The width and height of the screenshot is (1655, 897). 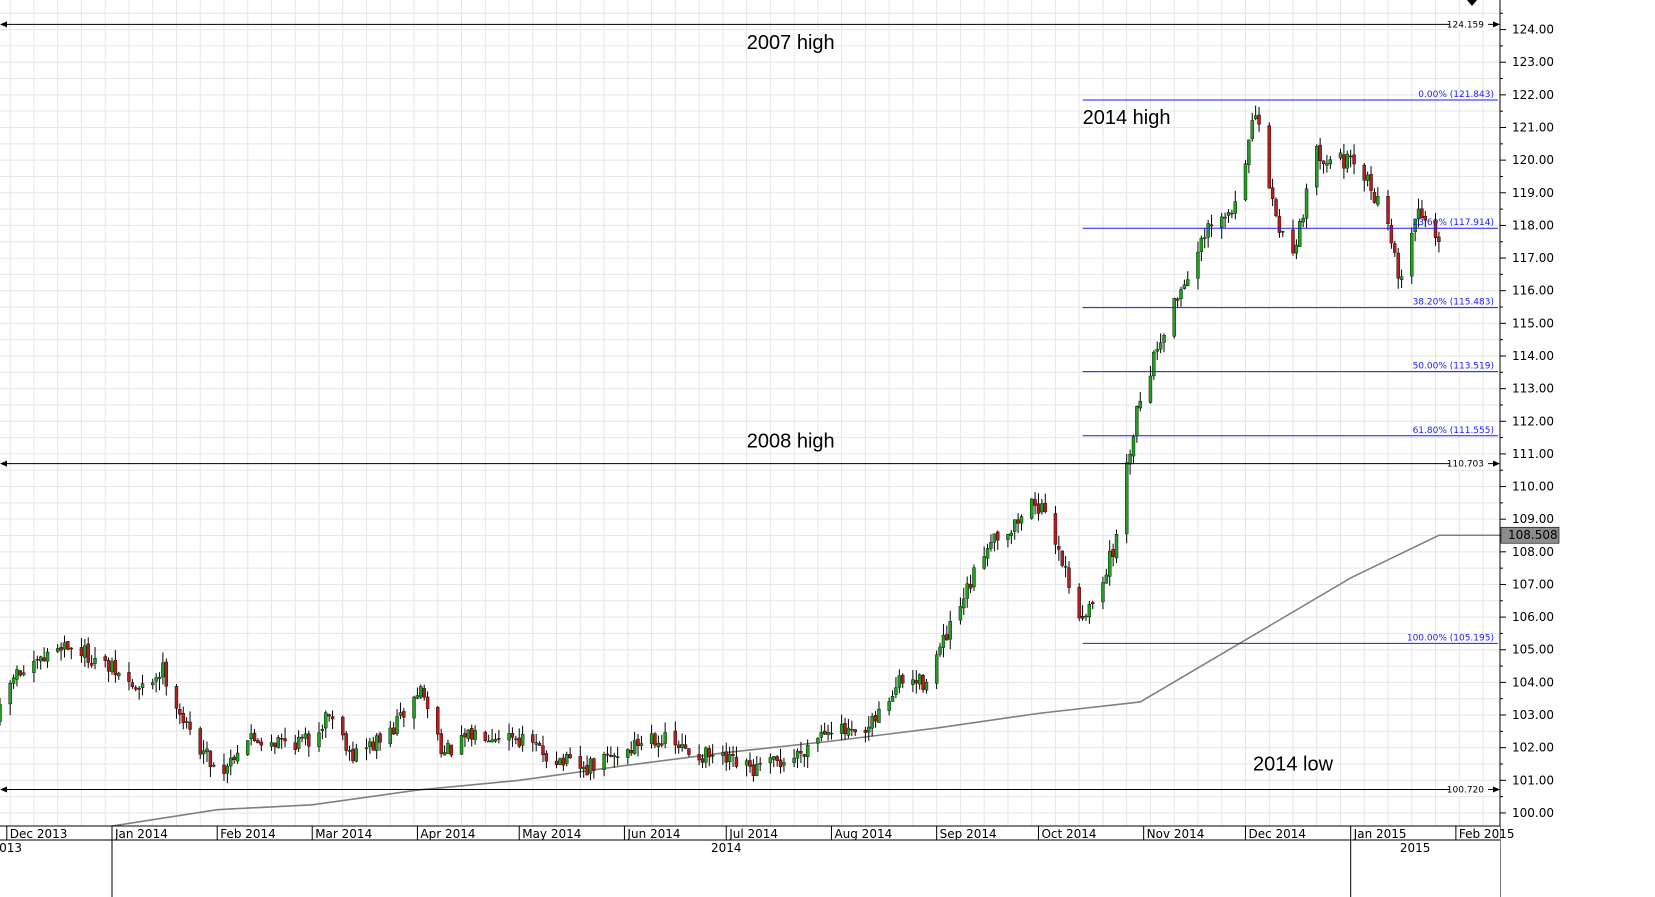 I want to click on fib-level: 0.00% (121.843), so click(x=1290, y=95).